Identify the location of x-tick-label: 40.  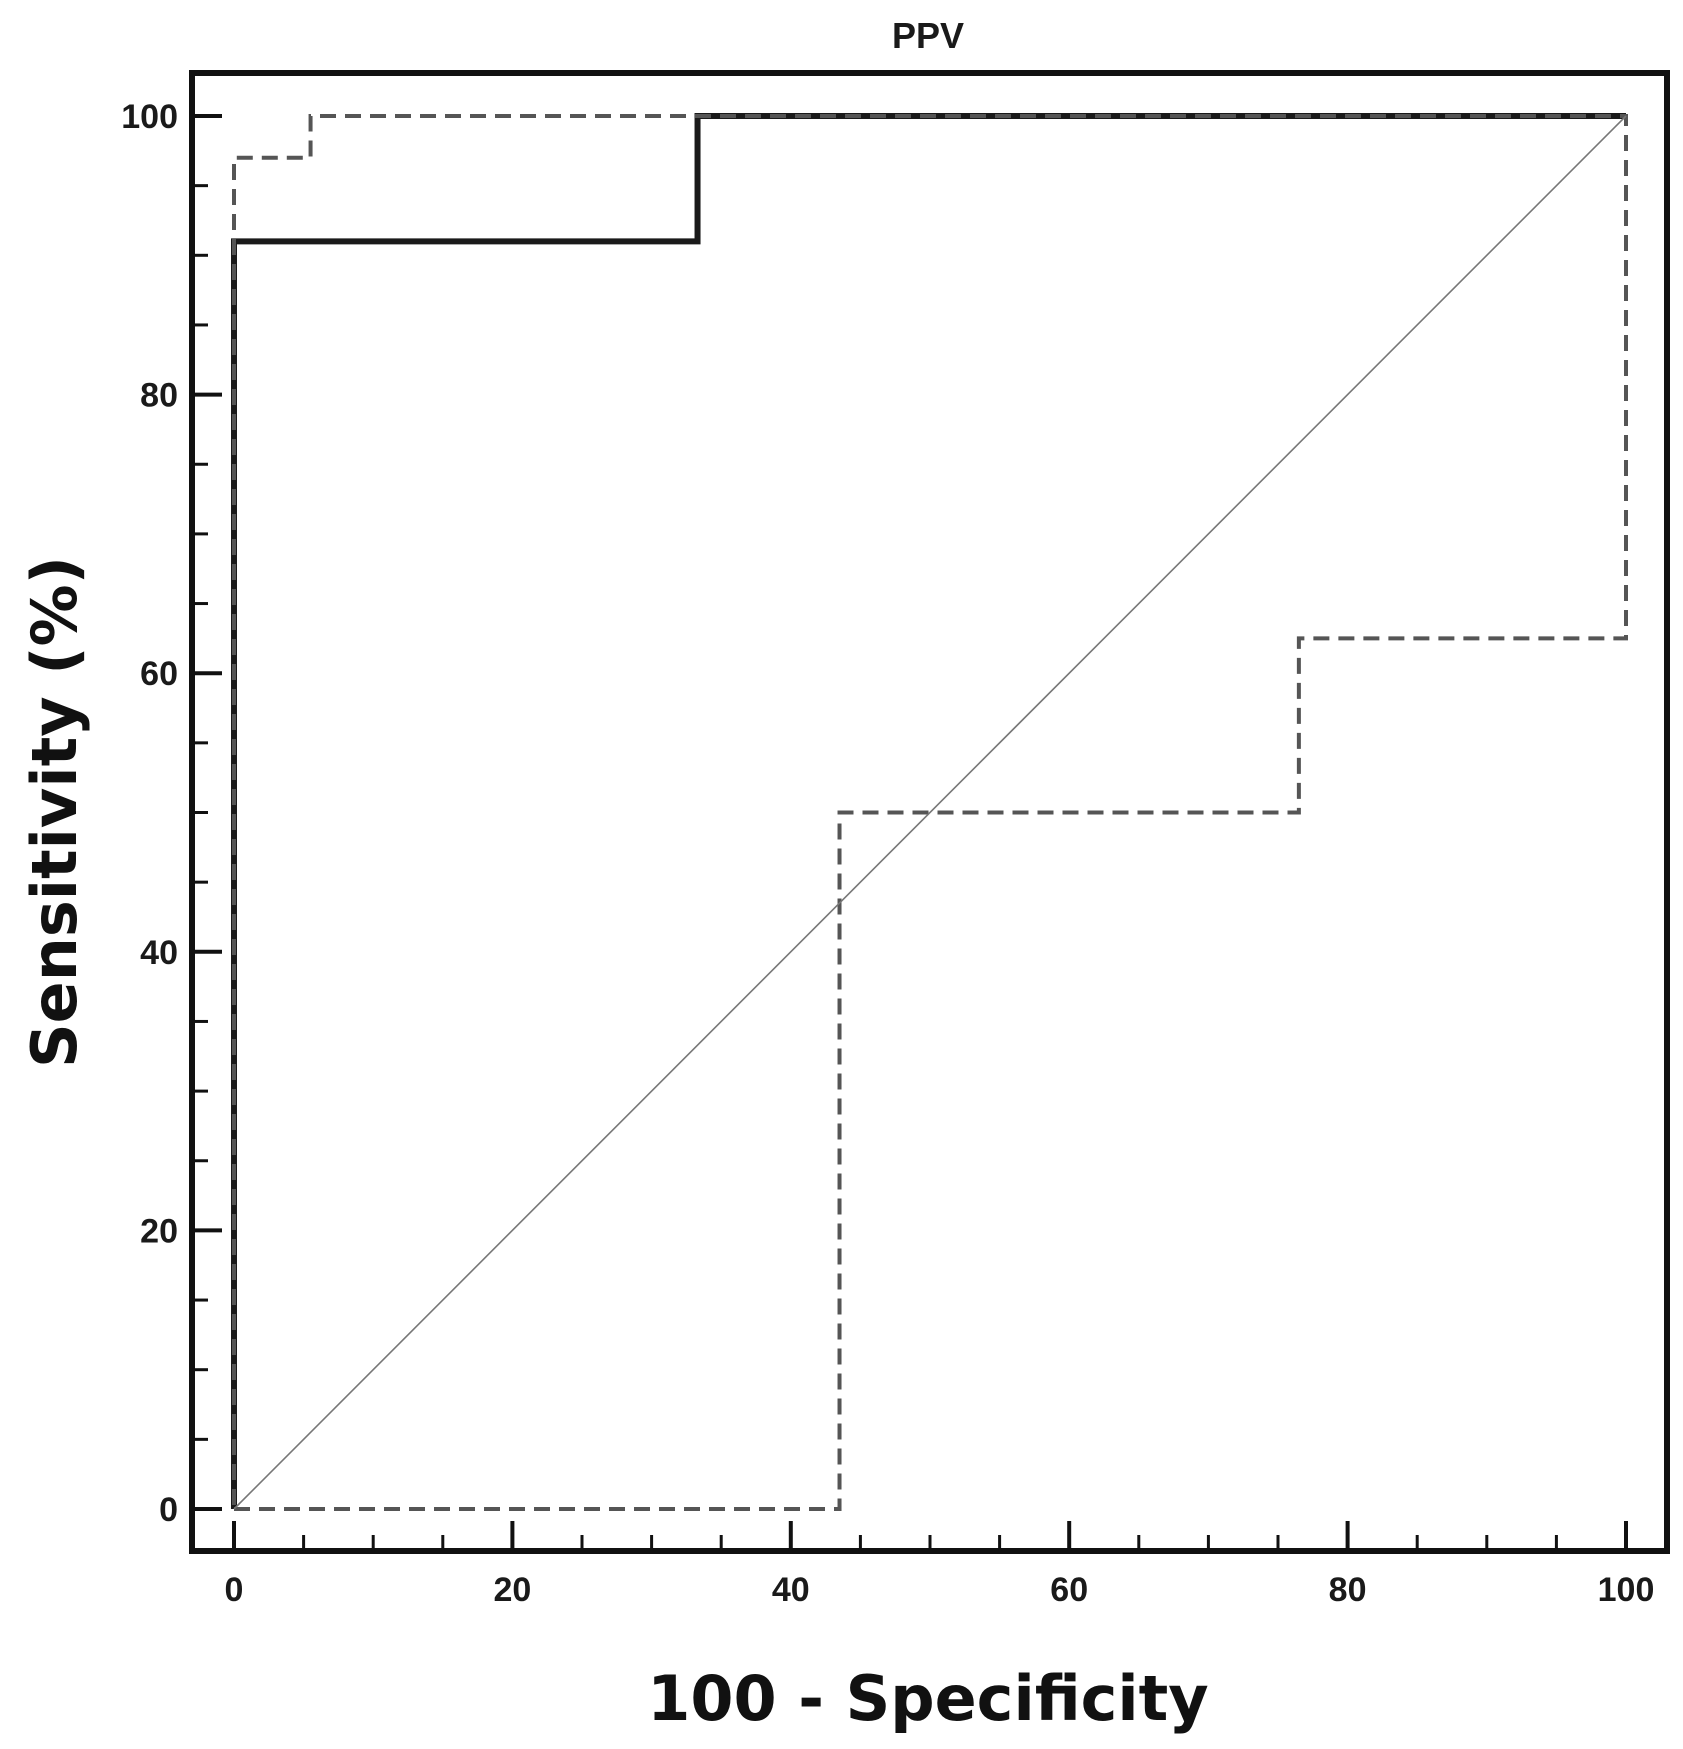
(791, 1590).